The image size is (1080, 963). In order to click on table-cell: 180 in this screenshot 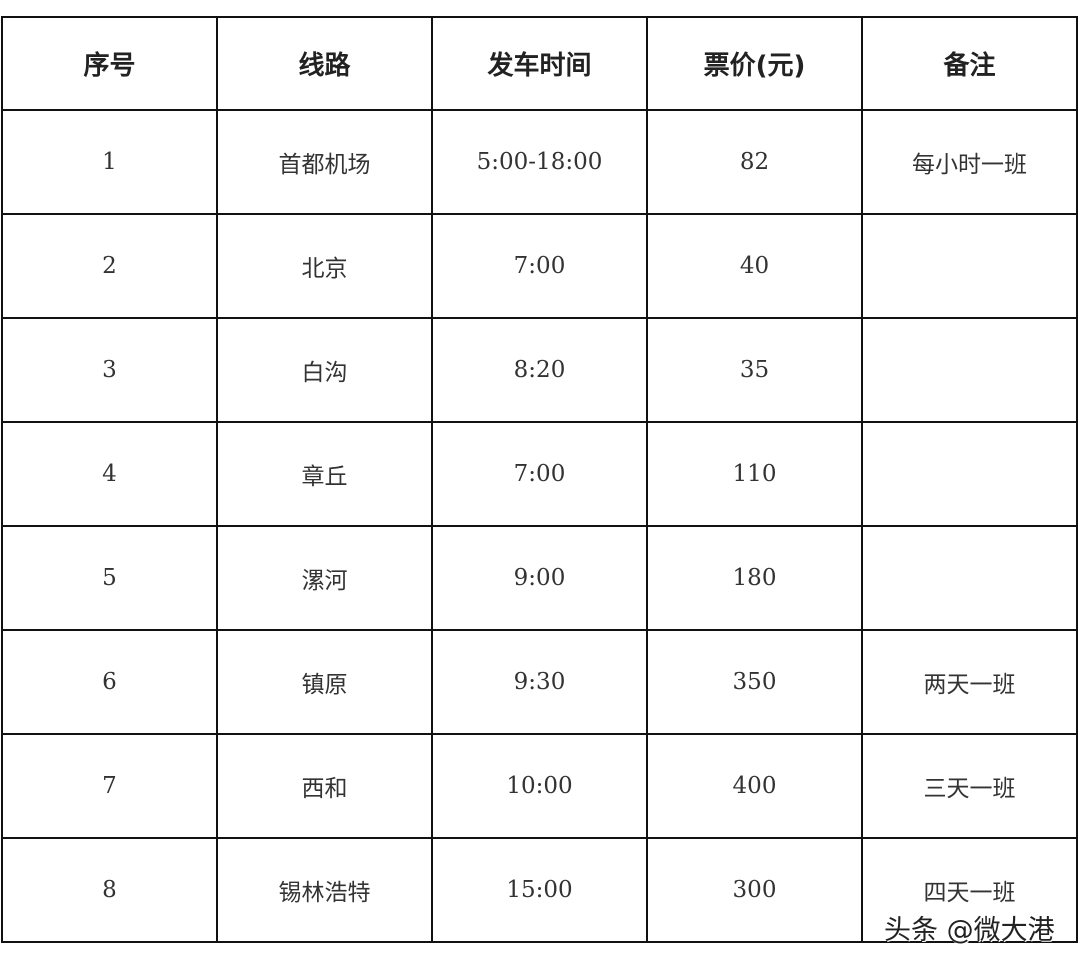, I will do `click(754, 578)`.